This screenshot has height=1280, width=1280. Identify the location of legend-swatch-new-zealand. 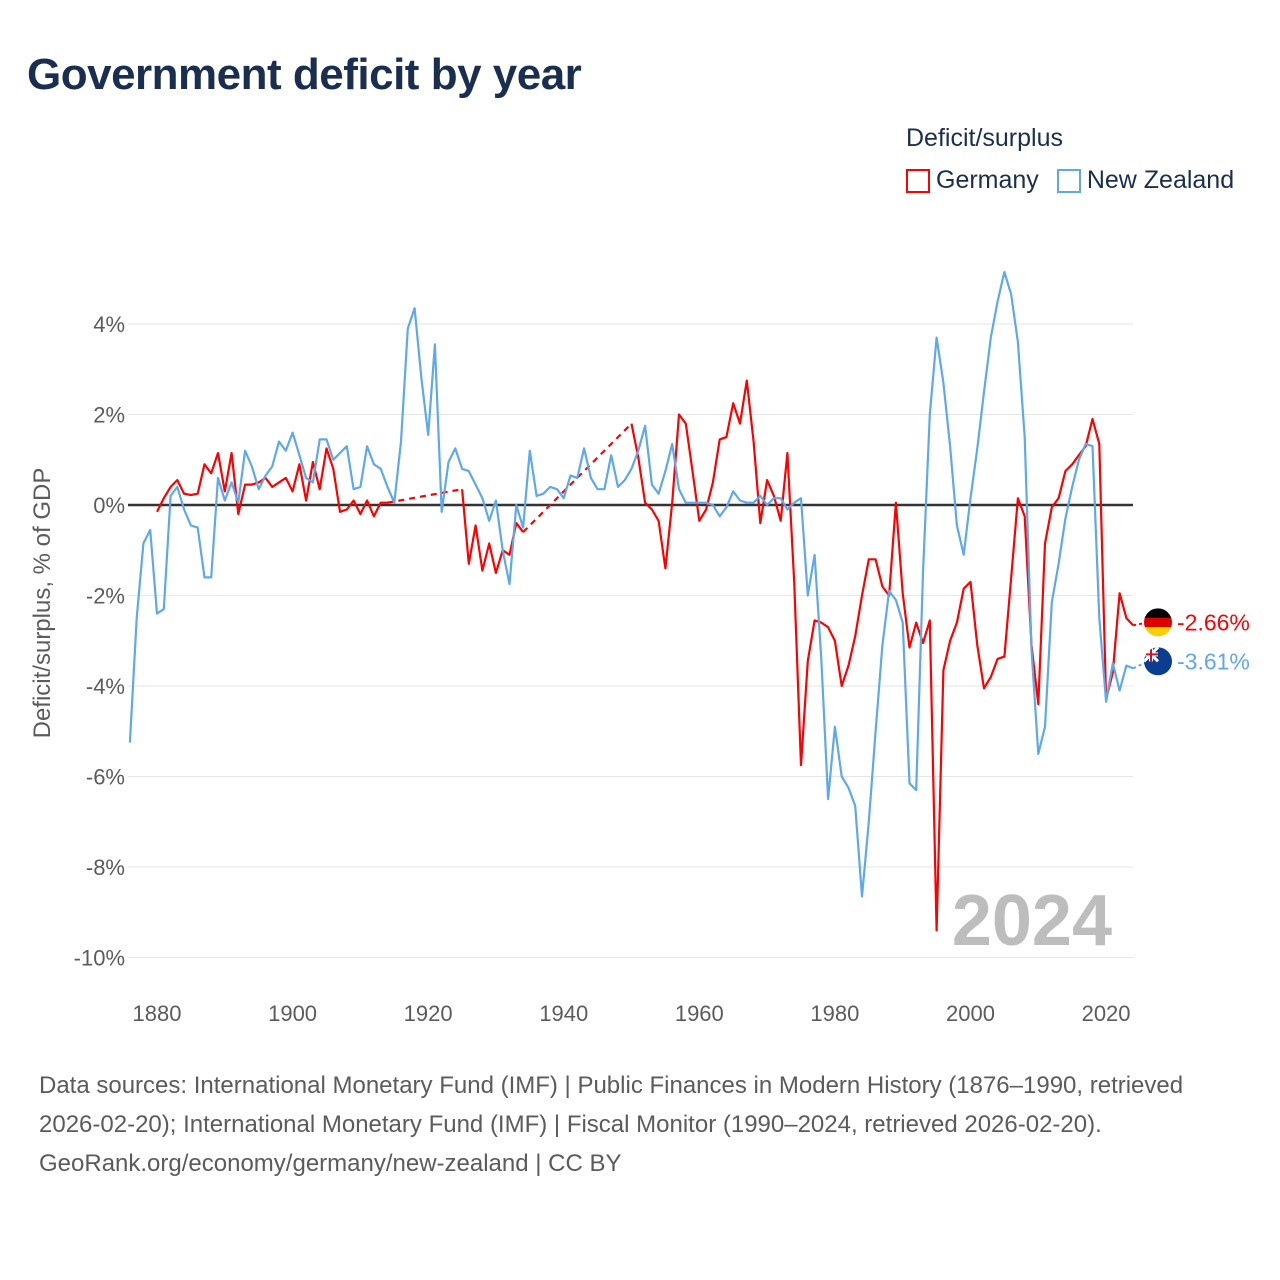
(1068, 180).